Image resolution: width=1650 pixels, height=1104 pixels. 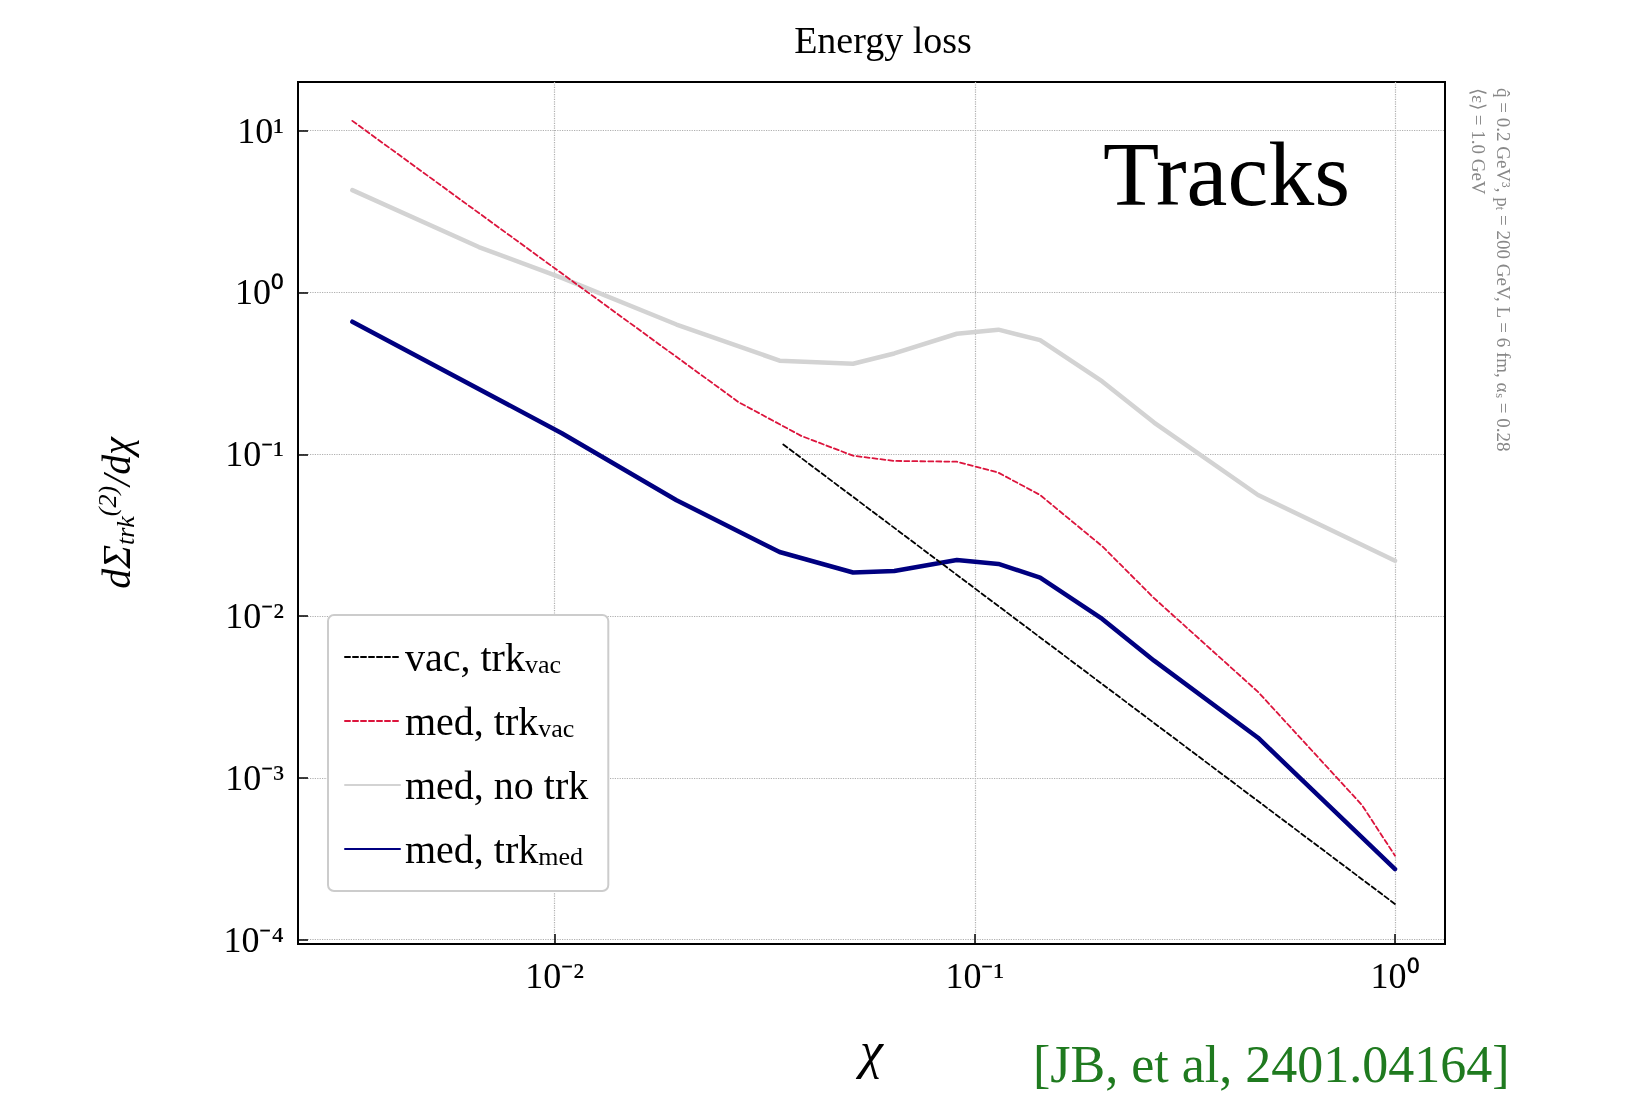 What do you see at coordinates (975, 976) in the screenshot?
I see `x-tick-label: 10⁻¹` at bounding box center [975, 976].